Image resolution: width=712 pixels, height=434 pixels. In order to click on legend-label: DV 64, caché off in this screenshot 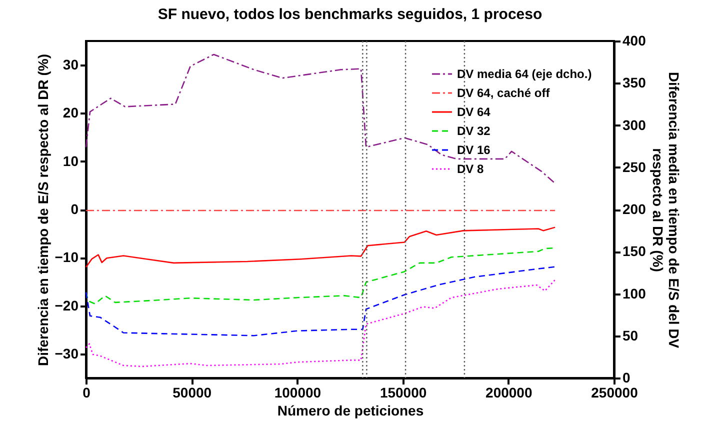, I will do `click(504, 93)`.